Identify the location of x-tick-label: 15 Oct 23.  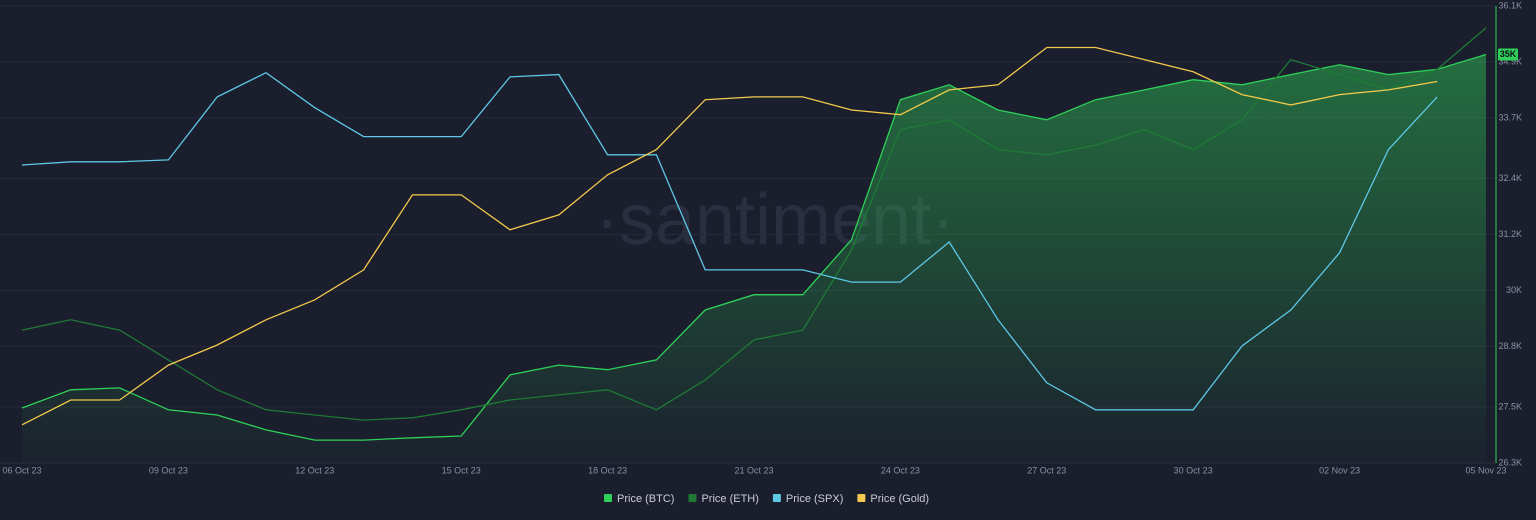
(461, 470).